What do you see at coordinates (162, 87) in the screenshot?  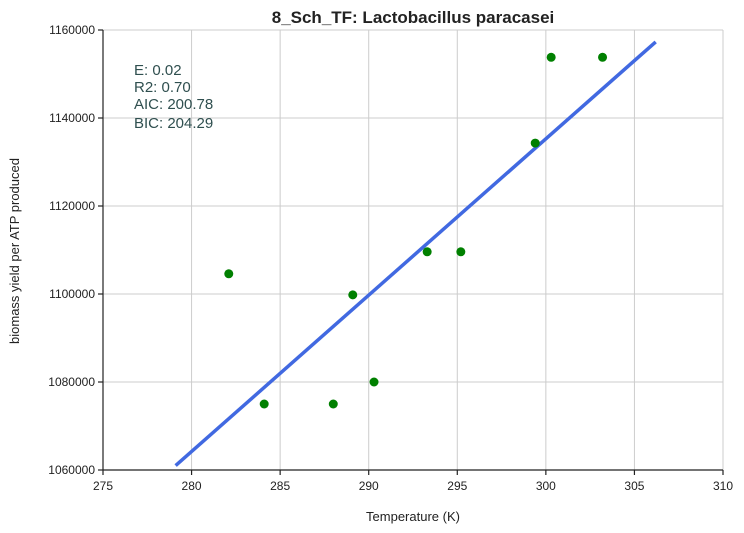 I see `stat-r2: R2: 0.70` at bounding box center [162, 87].